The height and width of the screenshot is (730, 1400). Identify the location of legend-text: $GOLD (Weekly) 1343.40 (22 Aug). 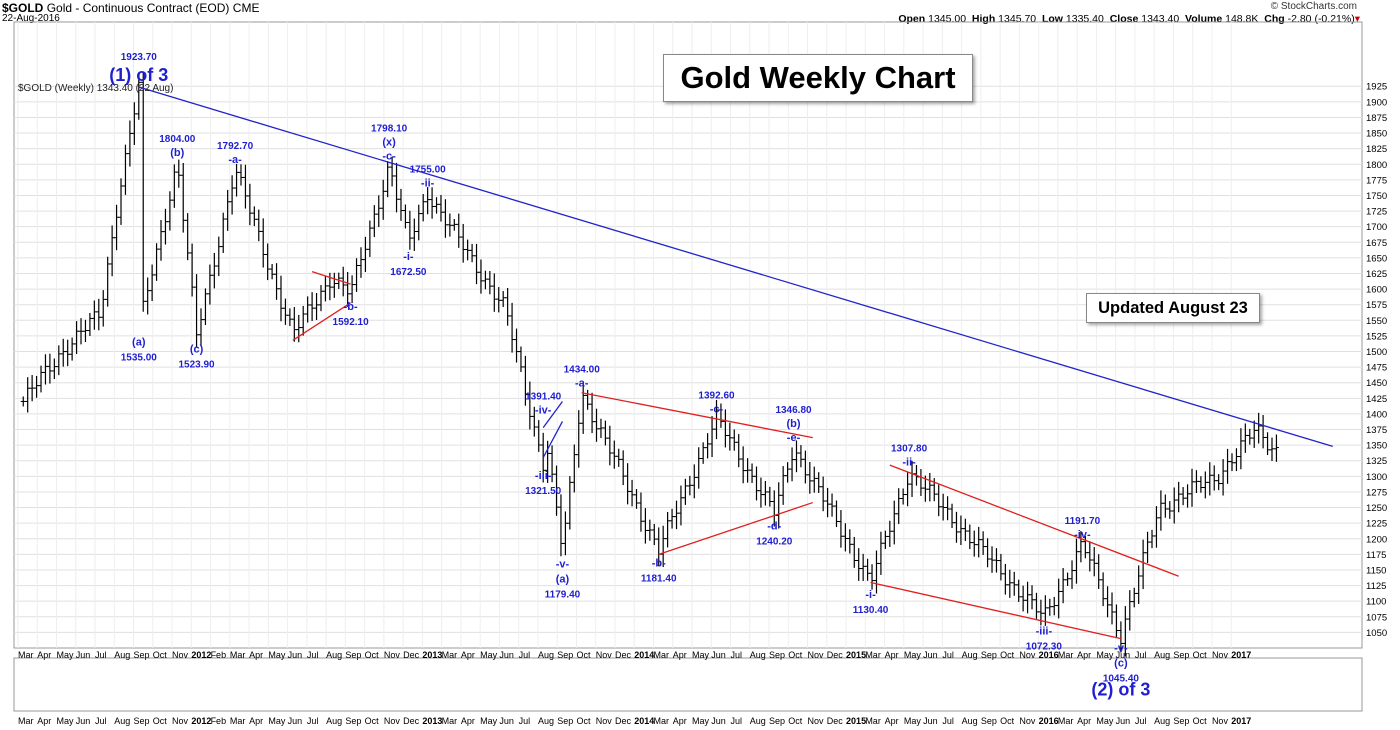
(96, 88).